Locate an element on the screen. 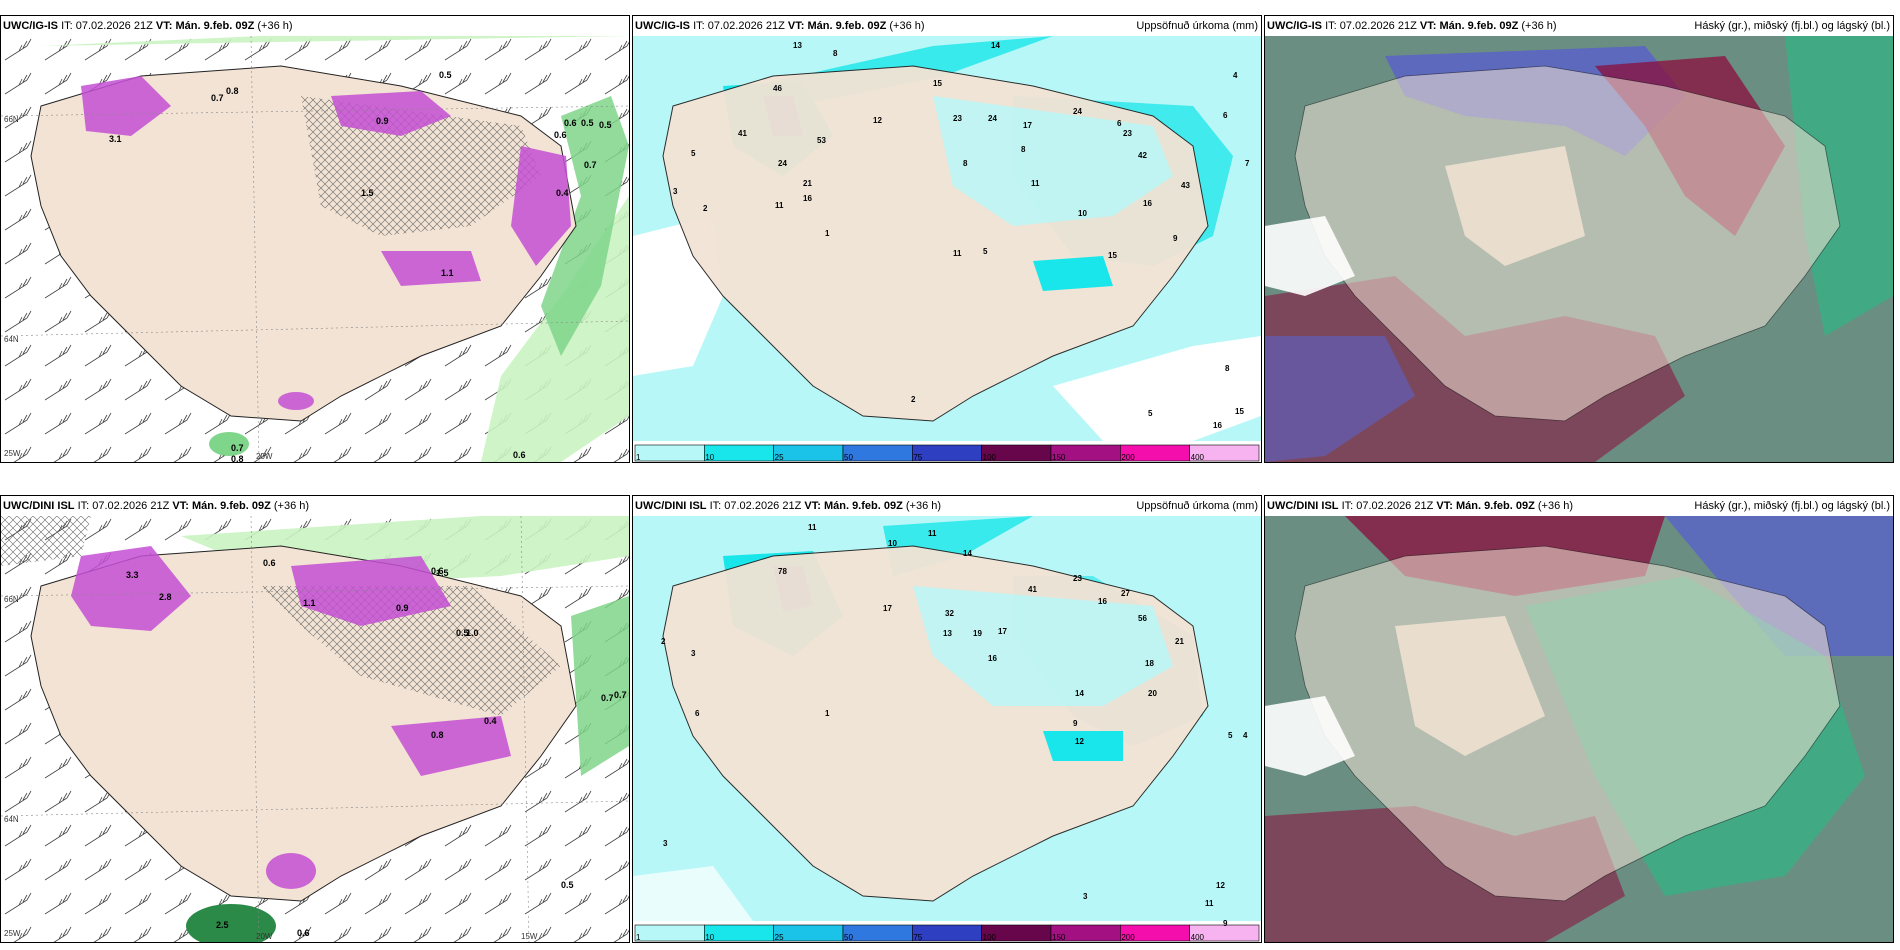 Image resolution: width=1900 pixels, height=950 pixels. label: 18 is located at coordinates (1149, 663).